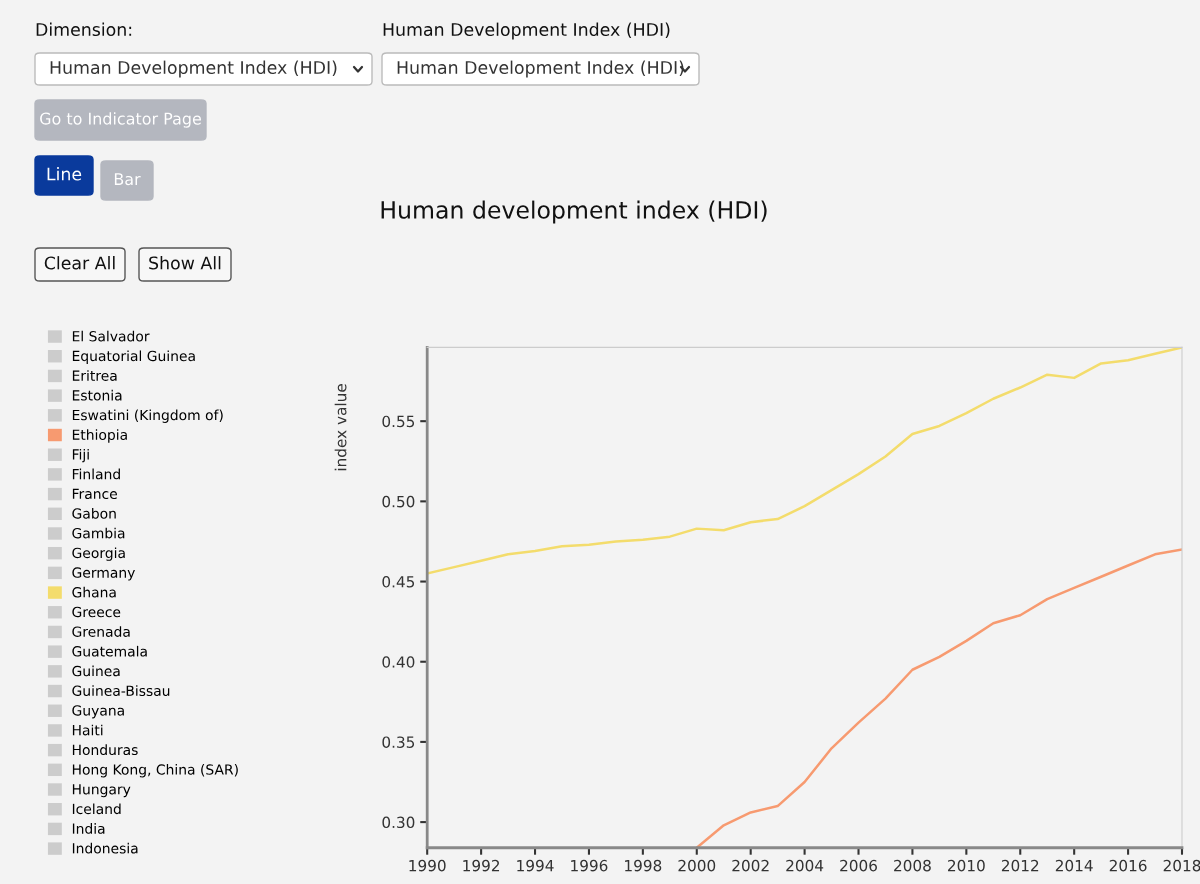 The image size is (1200, 884). I want to click on legend-label: Guinea-Bissau, so click(121, 690).